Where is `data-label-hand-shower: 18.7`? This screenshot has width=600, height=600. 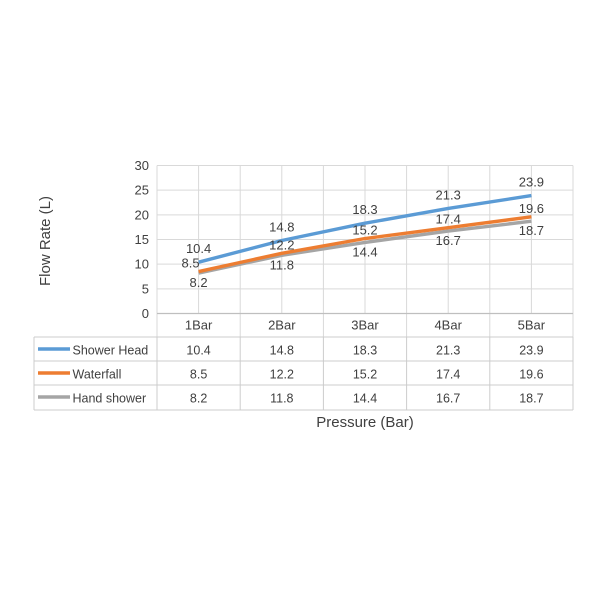
data-label-hand-shower: 18.7 is located at coordinates (531, 230).